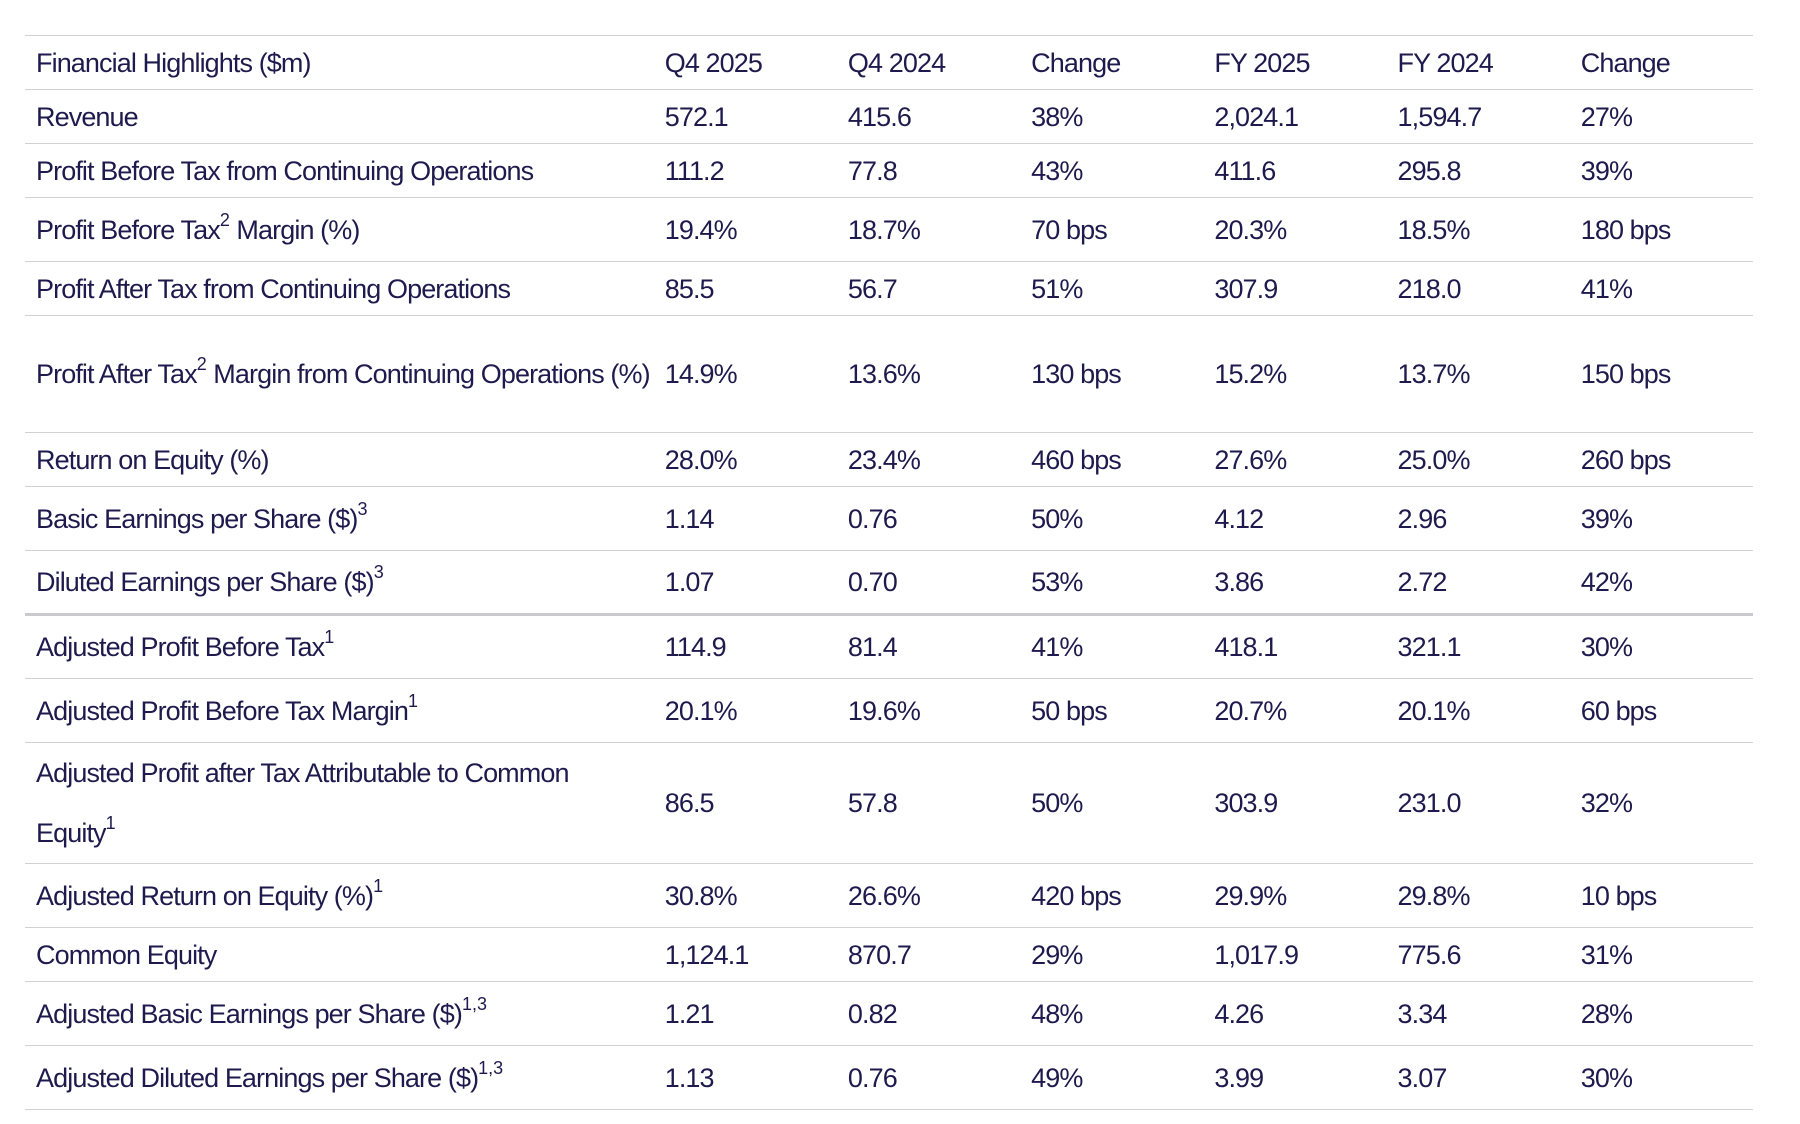 The height and width of the screenshot is (1124, 1800). What do you see at coordinates (1256, 116) in the screenshot?
I see `cell-fy-2025: 2,024.1` at bounding box center [1256, 116].